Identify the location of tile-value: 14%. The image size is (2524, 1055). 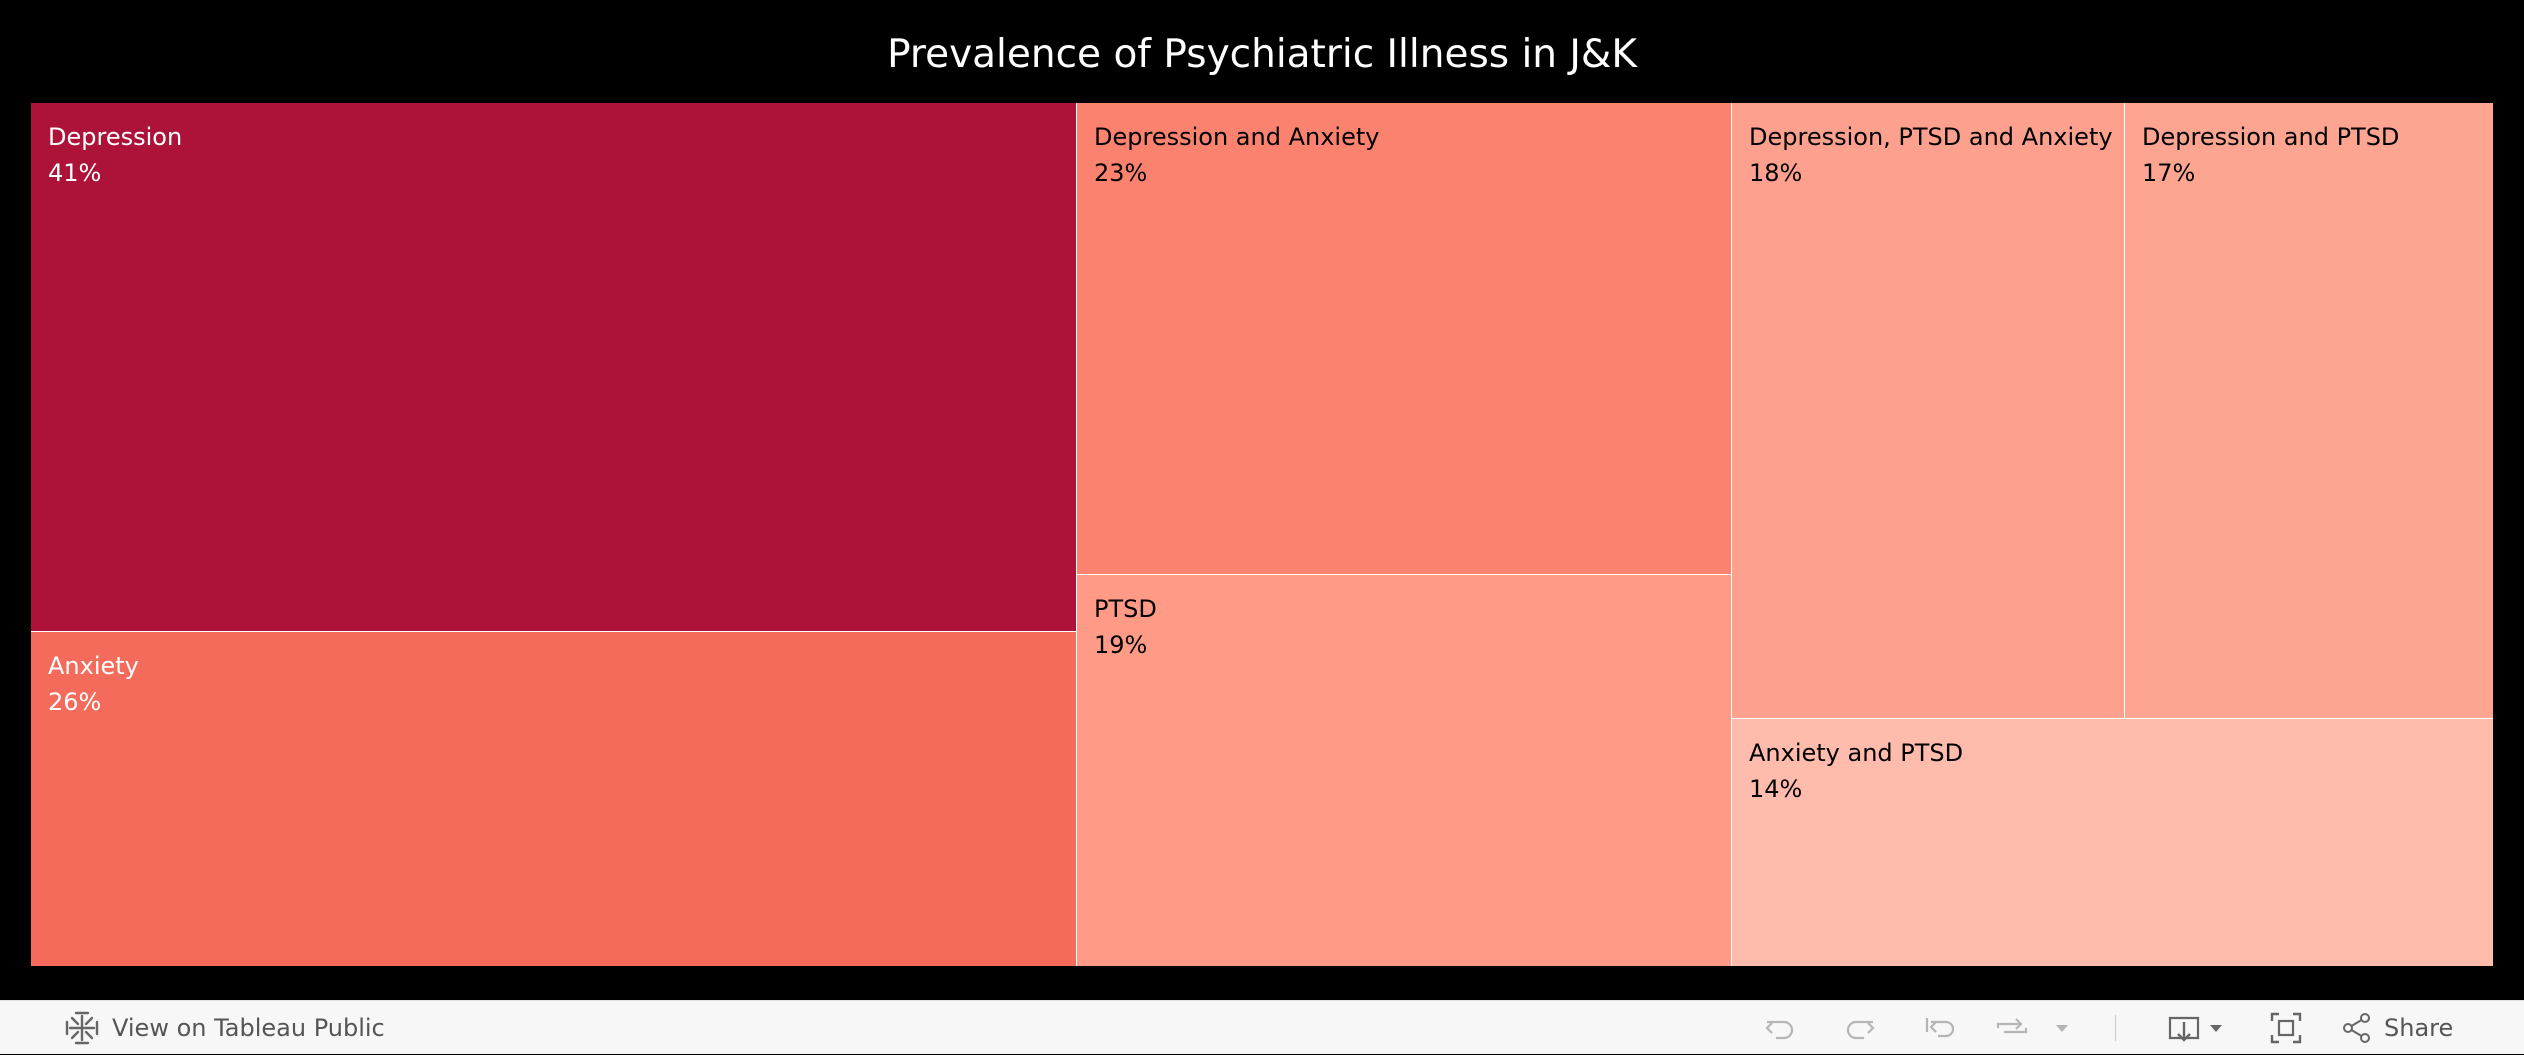
(1776, 789).